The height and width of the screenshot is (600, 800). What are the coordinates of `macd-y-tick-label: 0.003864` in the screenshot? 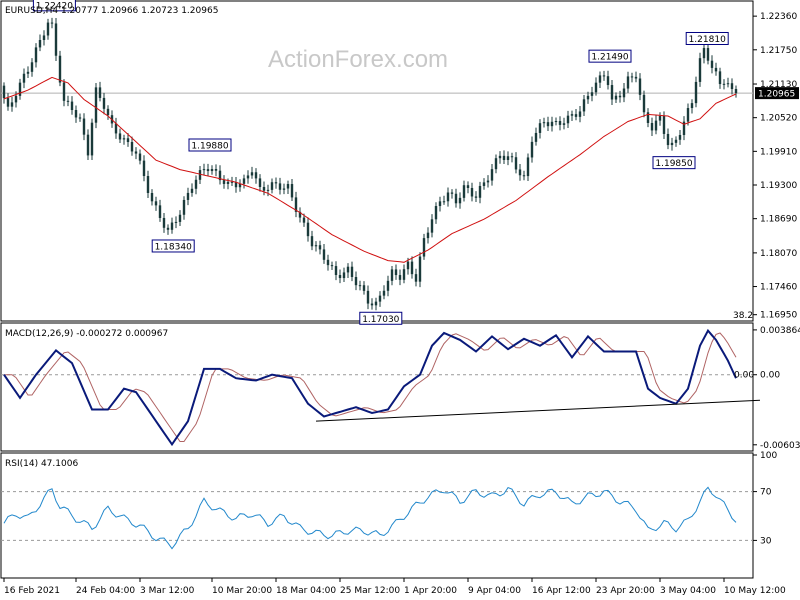 It's located at (780, 331).